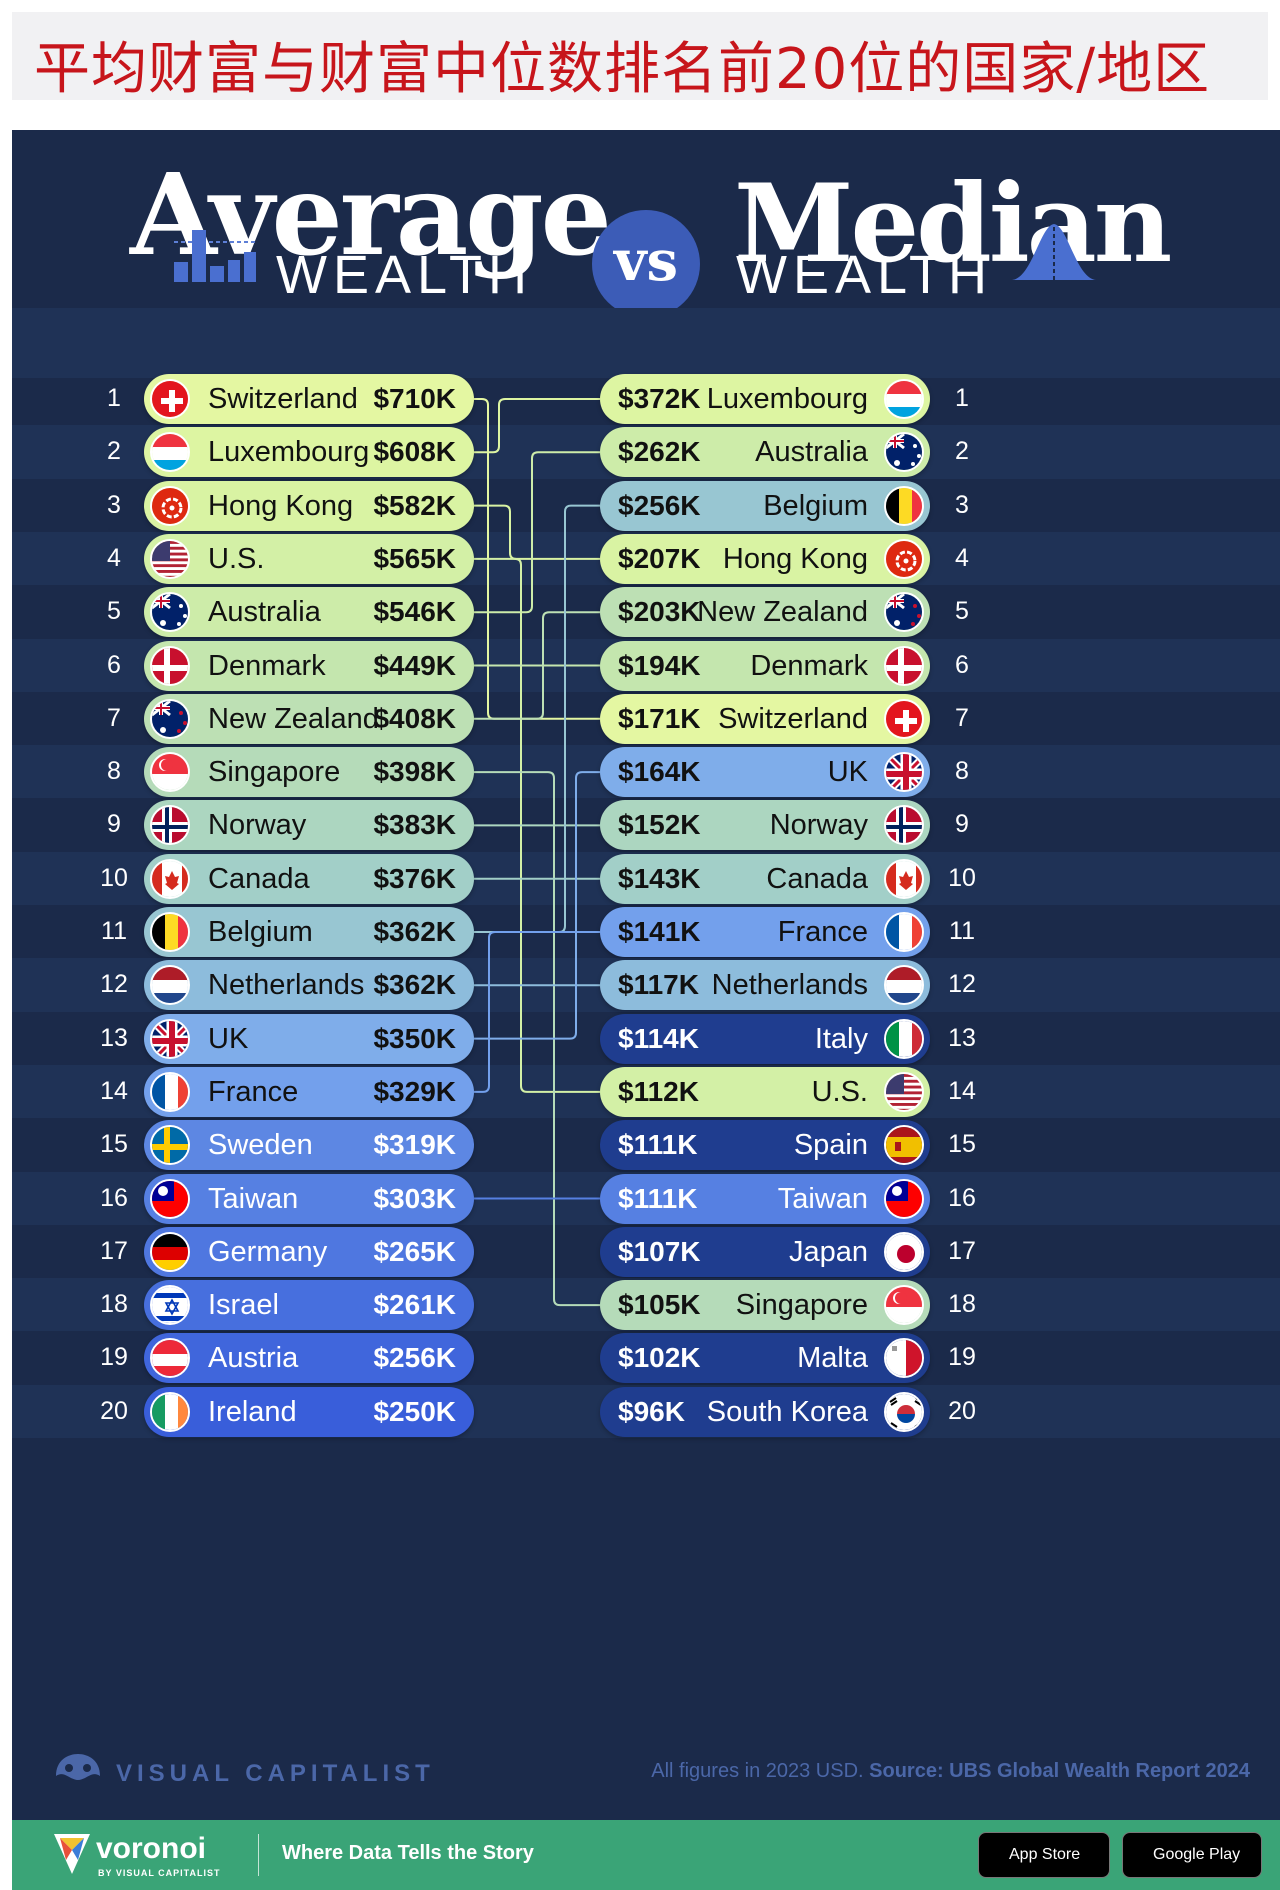 This screenshot has width=1280, height=1890. What do you see at coordinates (170, 1198) in the screenshot?
I see `taiwan-flag-icon` at bounding box center [170, 1198].